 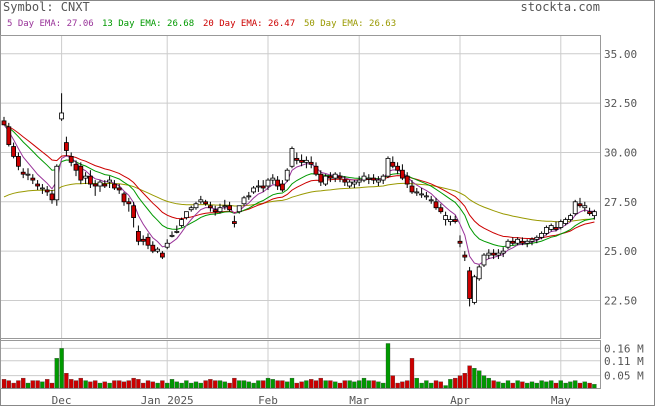 What do you see at coordinates (624, 348) in the screenshot?
I see `volume-tick-label: 0.16 M` at bounding box center [624, 348].